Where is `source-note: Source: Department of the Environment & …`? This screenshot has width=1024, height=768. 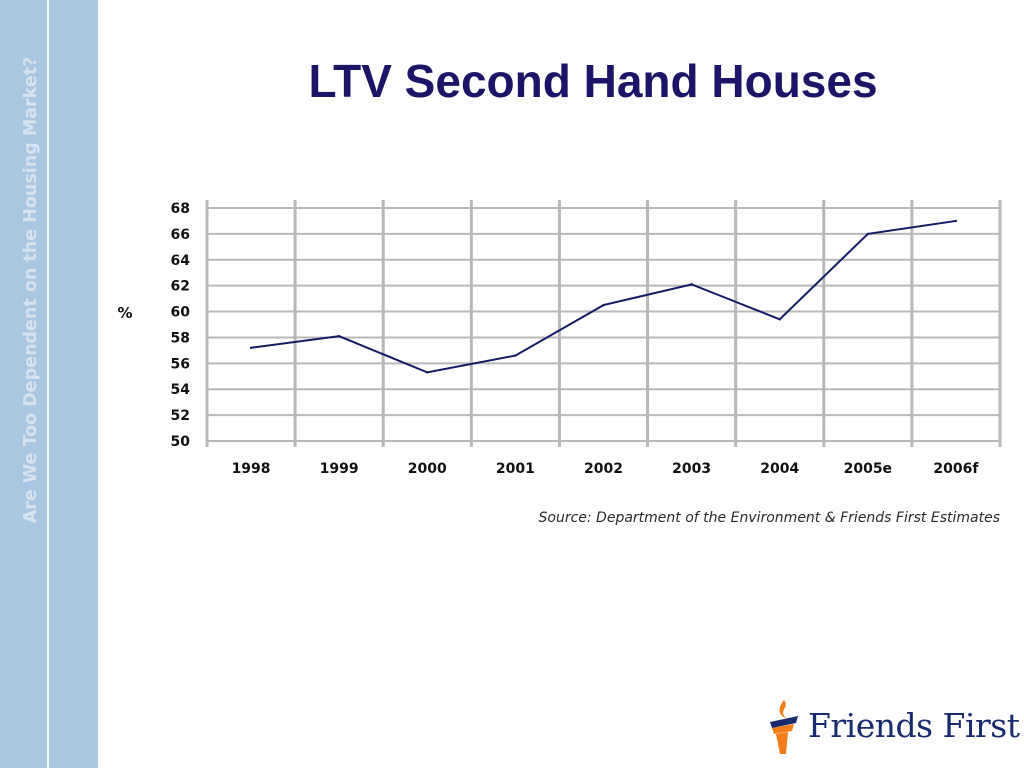
source-note: Source: Department of the Environment & … is located at coordinates (769, 518).